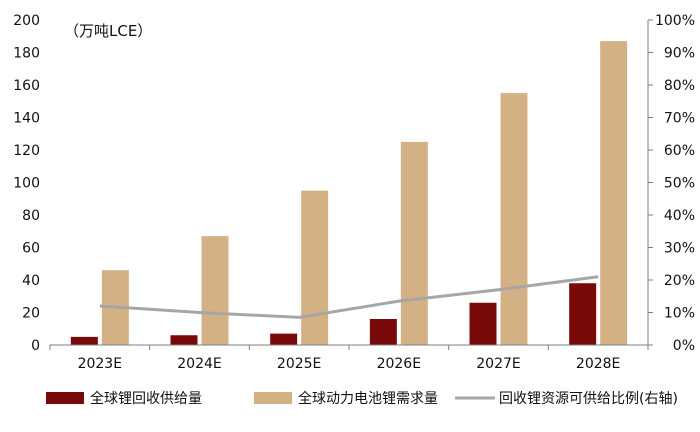 The image size is (700, 432). I want to click on left-tick-label: 100, so click(26, 184).